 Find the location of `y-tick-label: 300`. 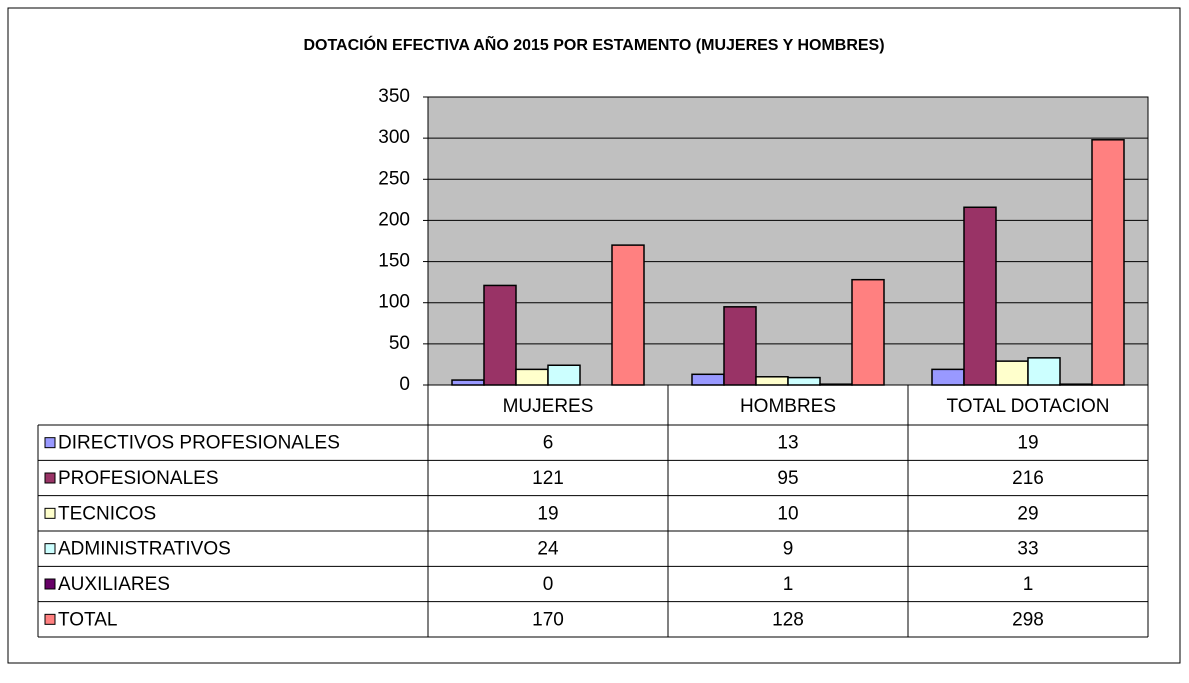

y-tick-label: 300 is located at coordinates (394, 137).